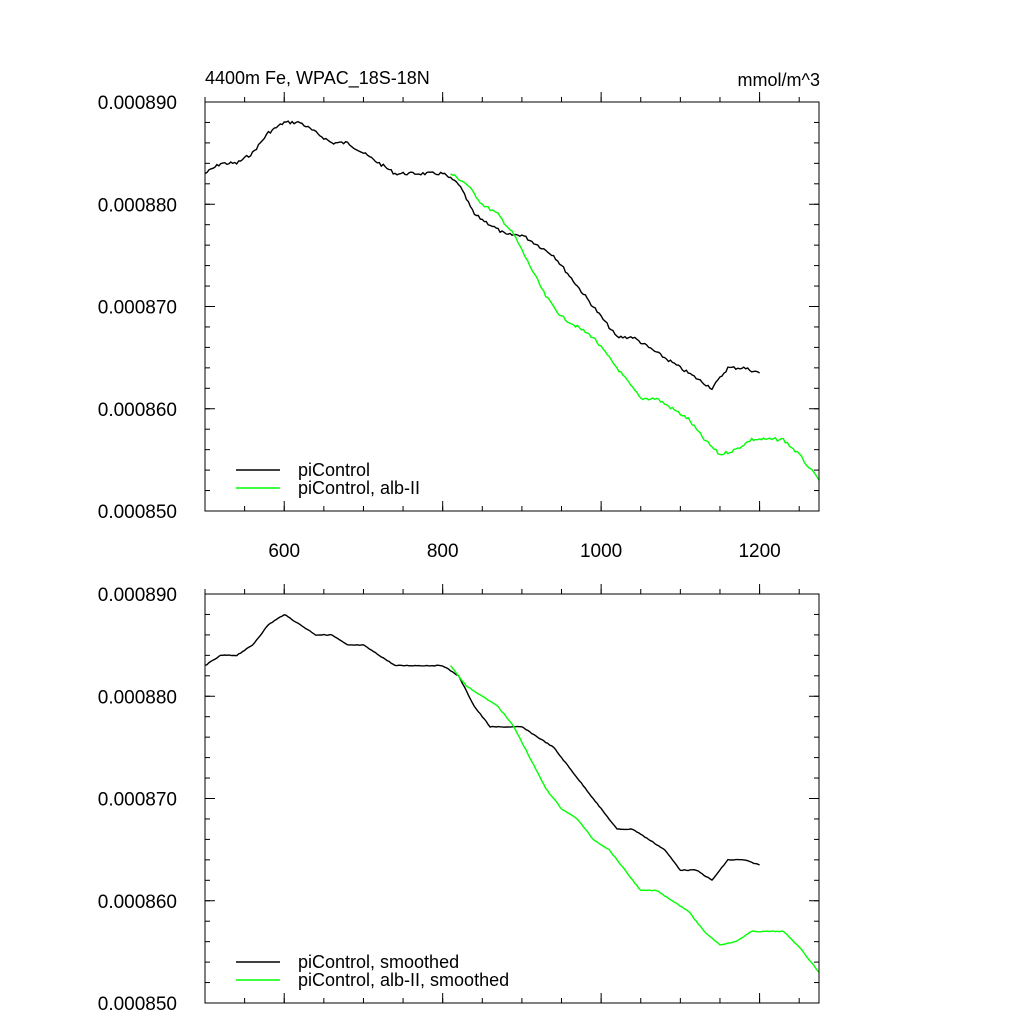 The image size is (1024, 1024). I want to click on x-tick-label: 600, so click(284, 551).